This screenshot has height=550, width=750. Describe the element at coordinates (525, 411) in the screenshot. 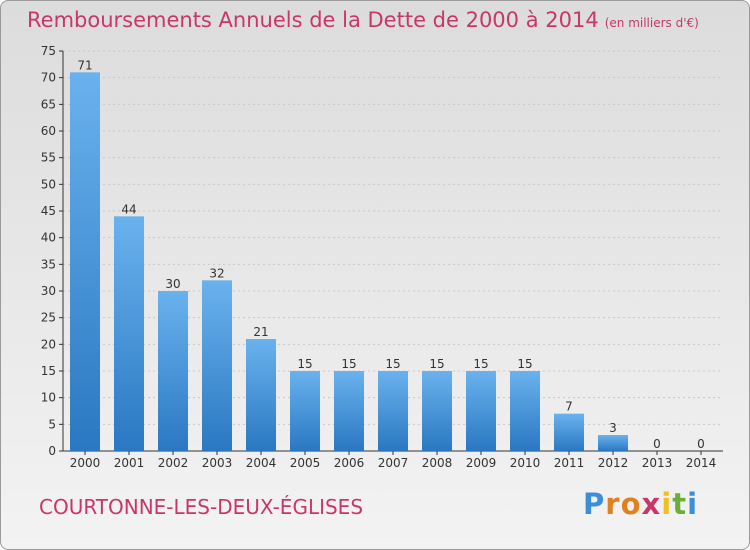

I see `bar-2010` at that location.